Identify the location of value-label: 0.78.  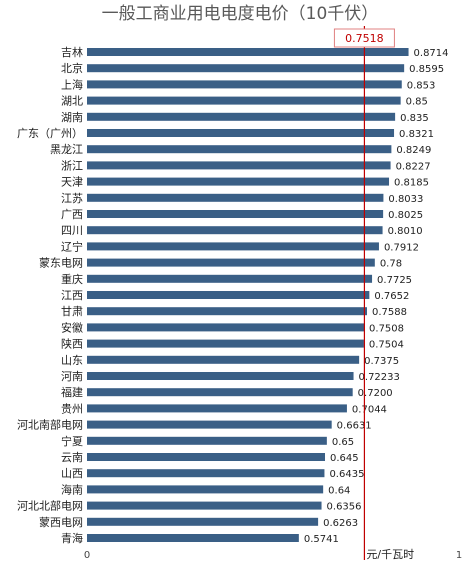
(391, 264).